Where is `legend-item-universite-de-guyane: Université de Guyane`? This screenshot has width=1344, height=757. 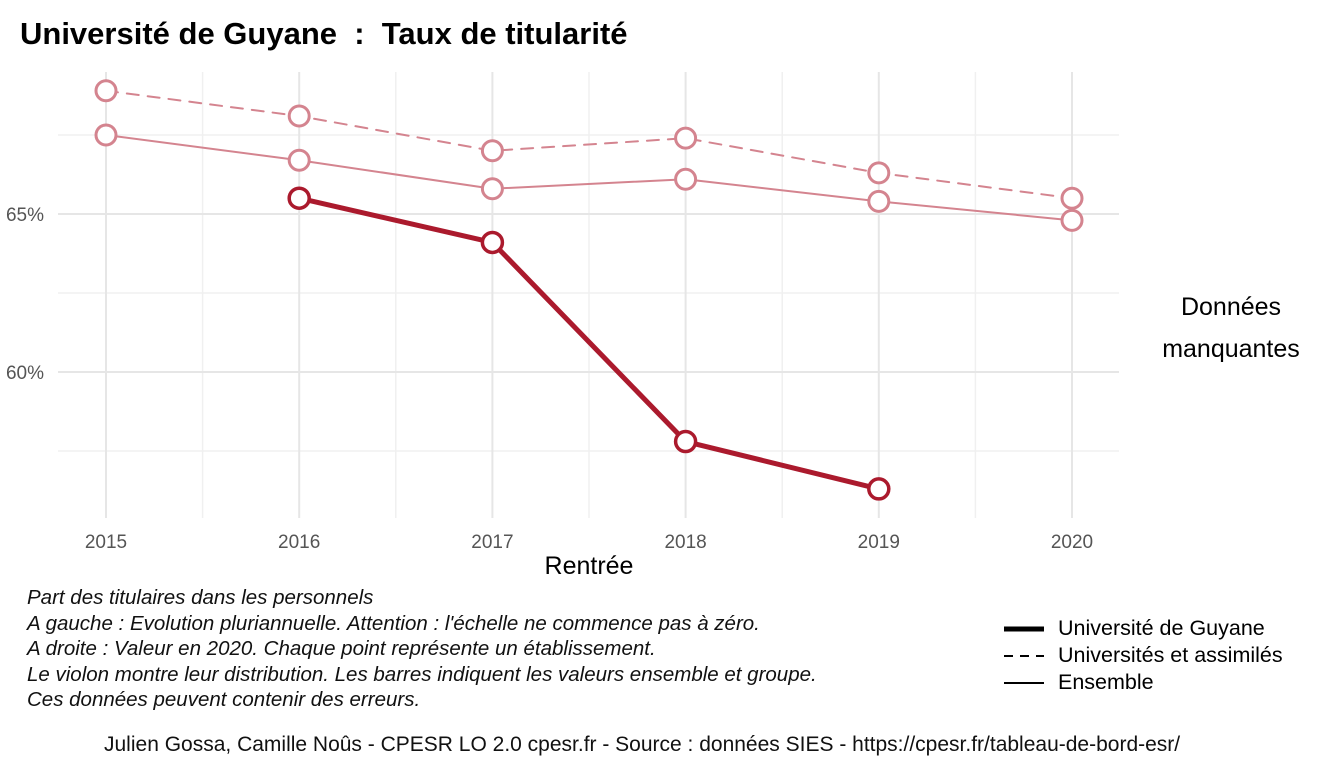 legend-item-universite-de-guyane: Université de Guyane is located at coordinates (1143, 628).